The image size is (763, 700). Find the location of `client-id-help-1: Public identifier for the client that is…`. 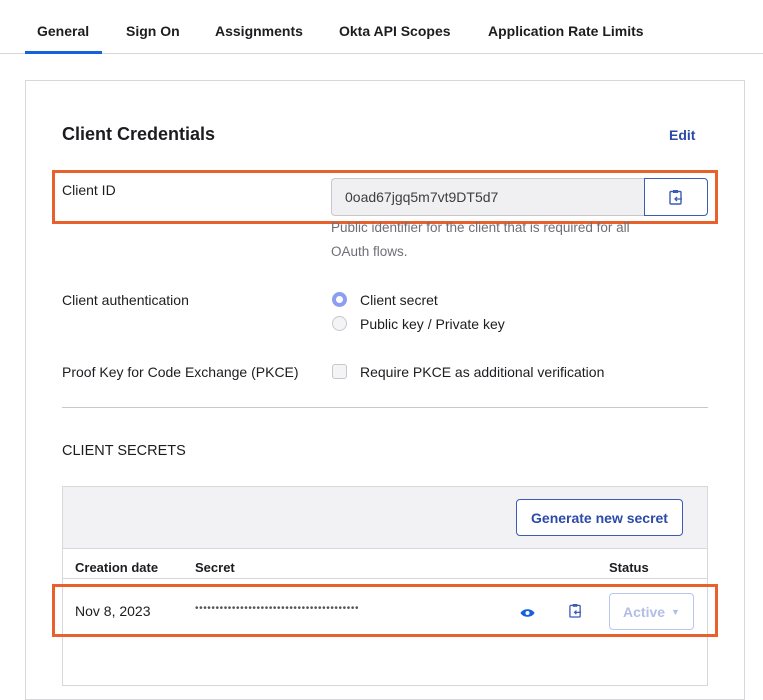

client-id-help-1: Public identifier for the client that is… is located at coordinates (480, 227).